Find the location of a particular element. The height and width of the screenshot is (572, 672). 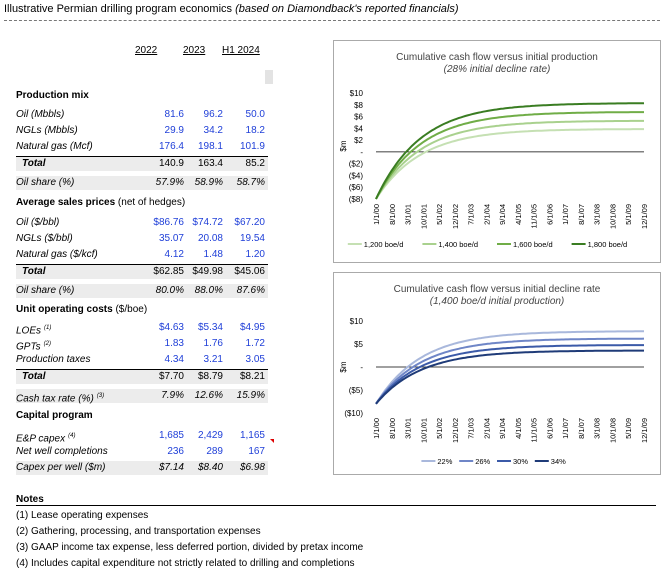

legend-label: 1,600 boe/d is located at coordinates (533, 244).